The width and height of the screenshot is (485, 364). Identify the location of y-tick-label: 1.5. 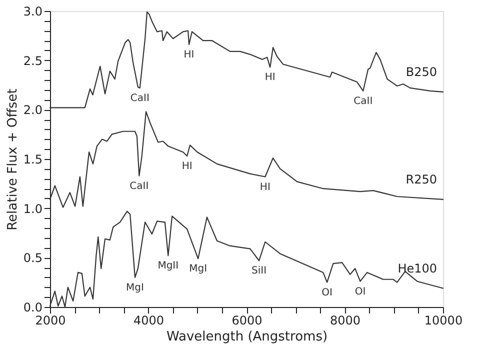
(32, 159).